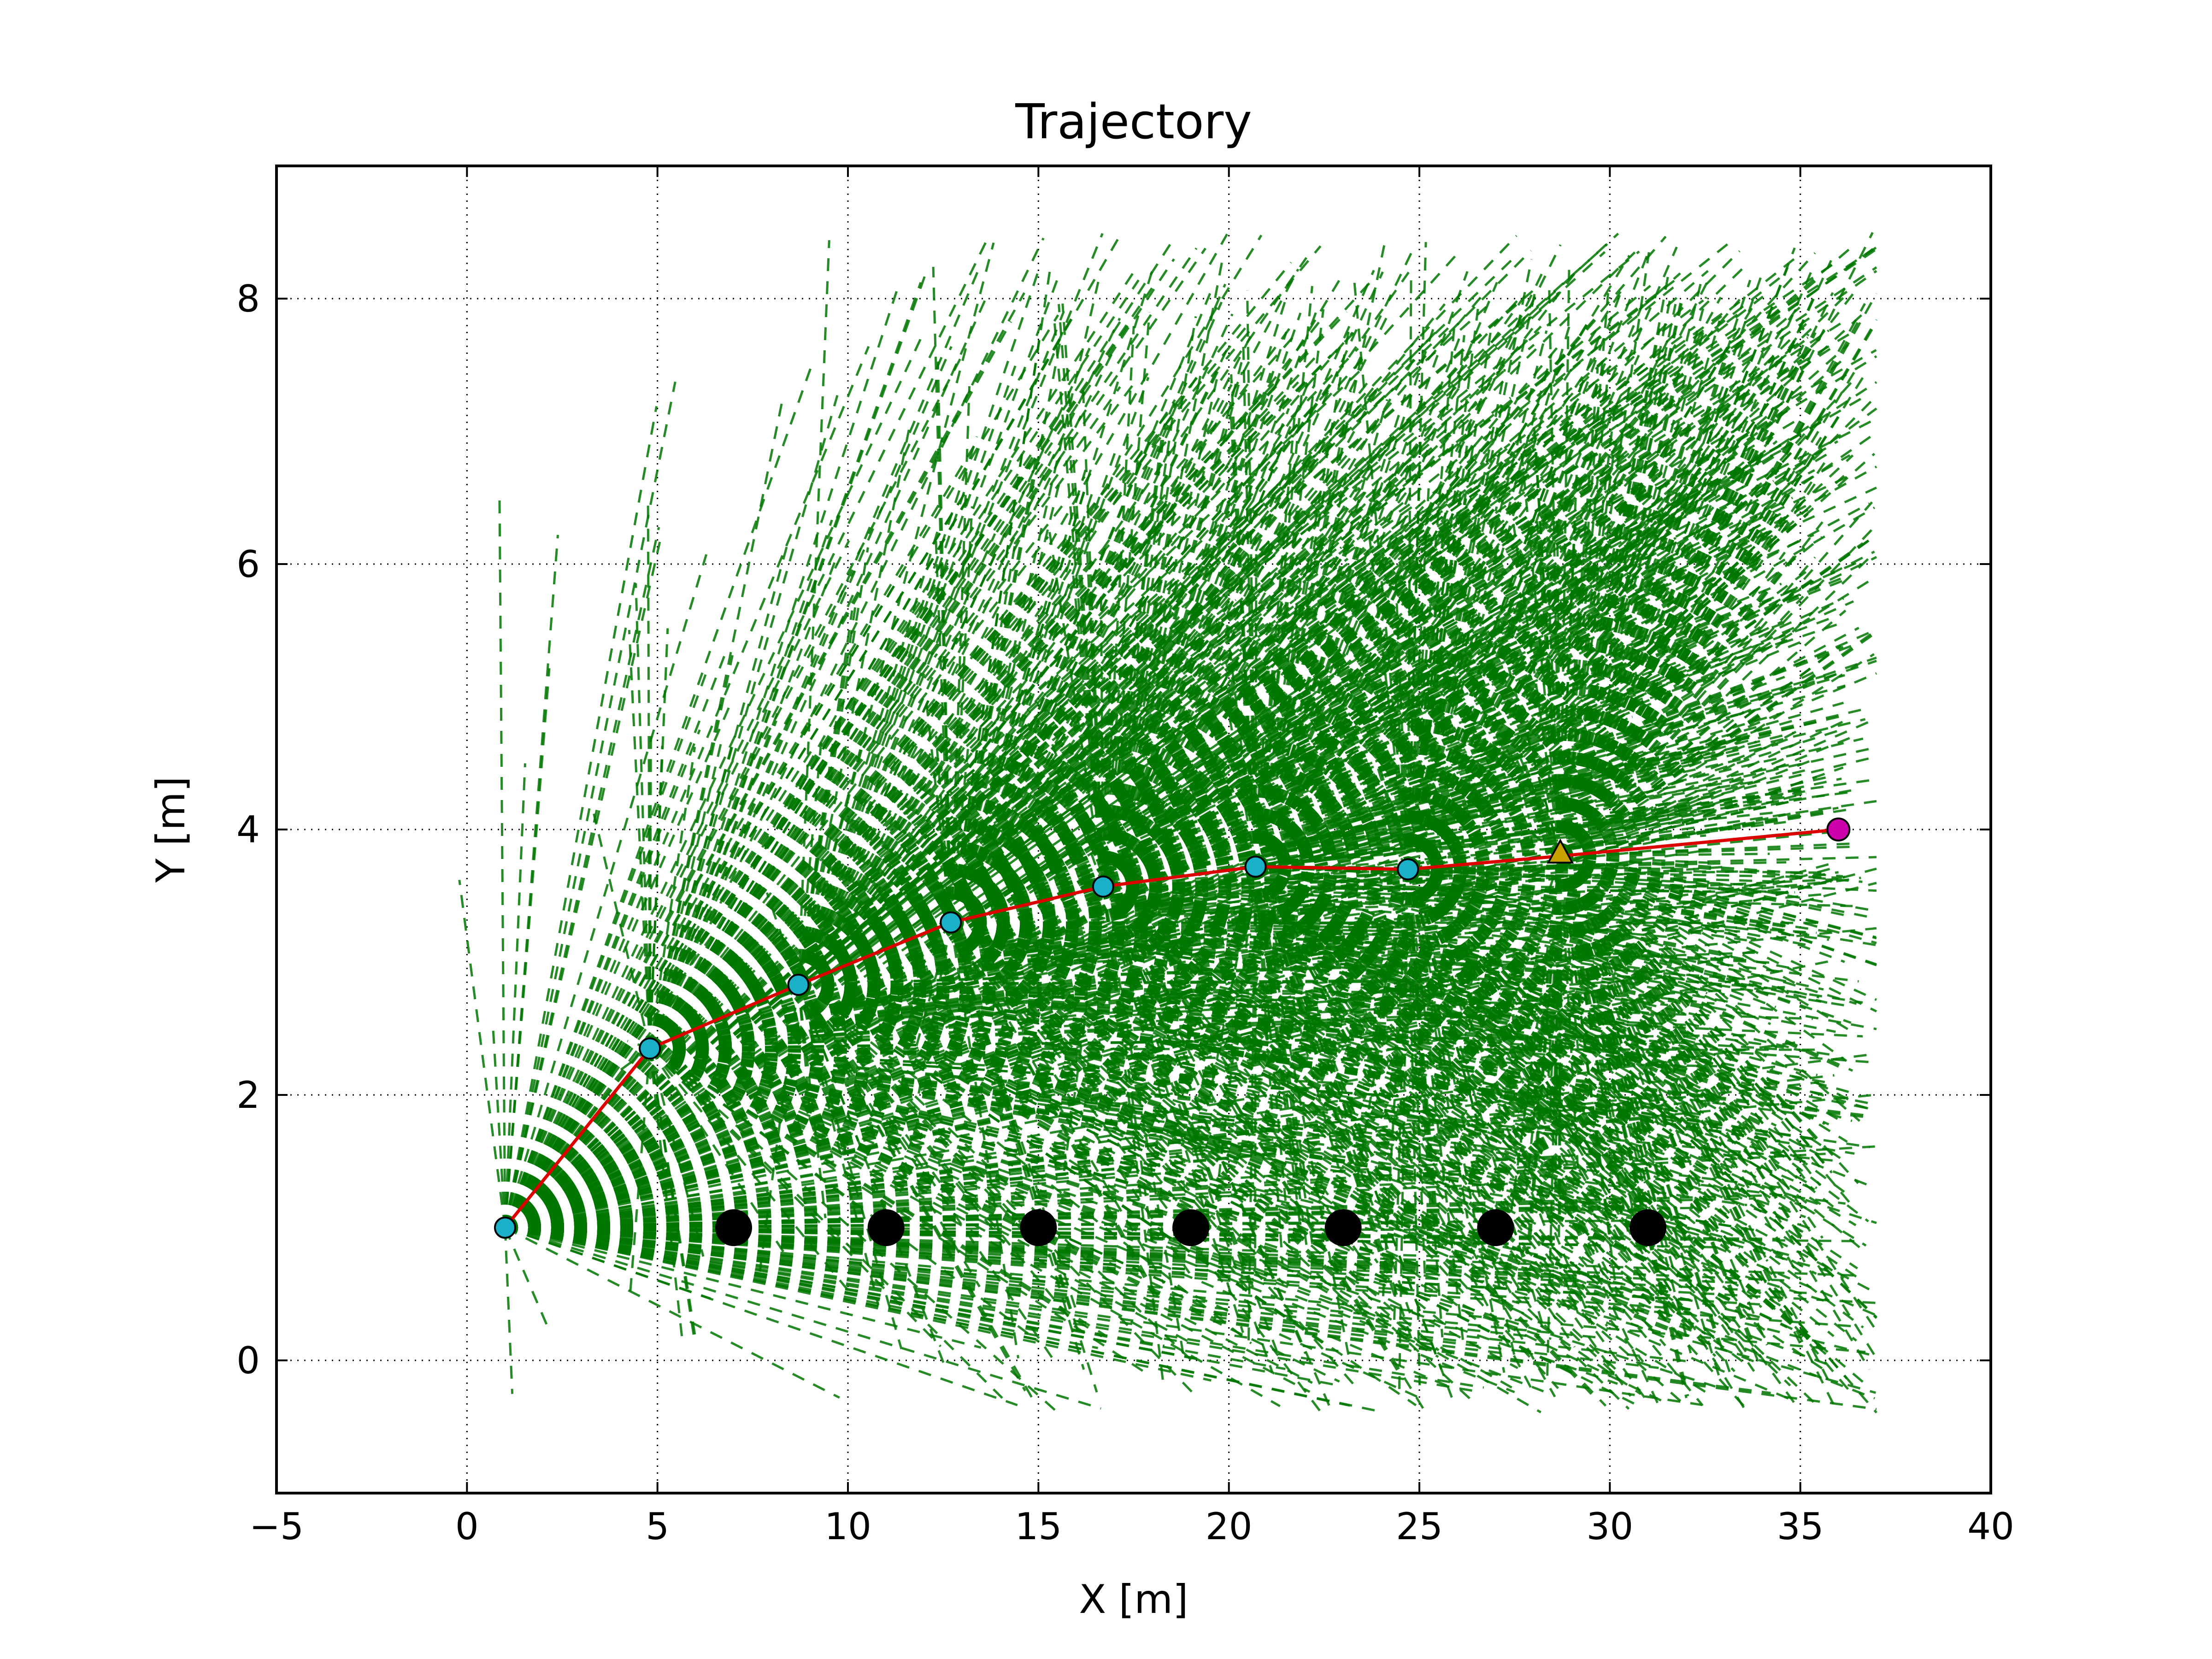  Describe the element at coordinates (1419, 1526) in the screenshot. I see `x-tick-label: 25` at that location.